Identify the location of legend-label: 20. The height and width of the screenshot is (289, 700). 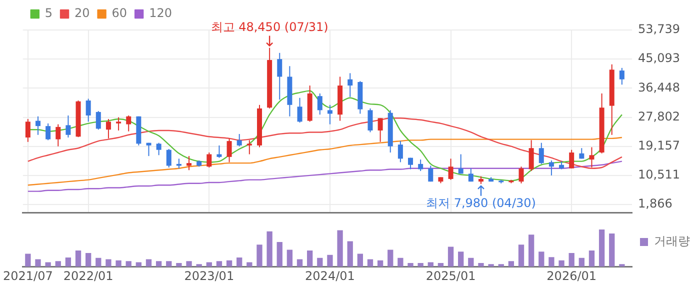
(82, 13).